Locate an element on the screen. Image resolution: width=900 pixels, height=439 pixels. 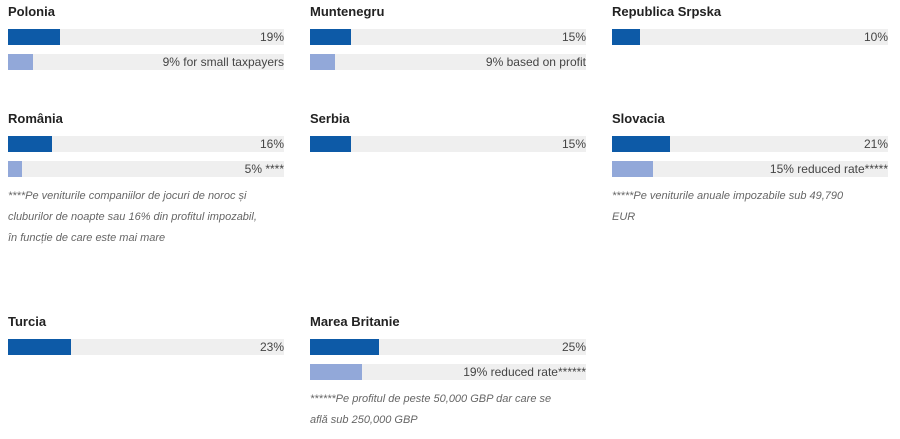
country-name: Marea Britanie is located at coordinates (355, 321).